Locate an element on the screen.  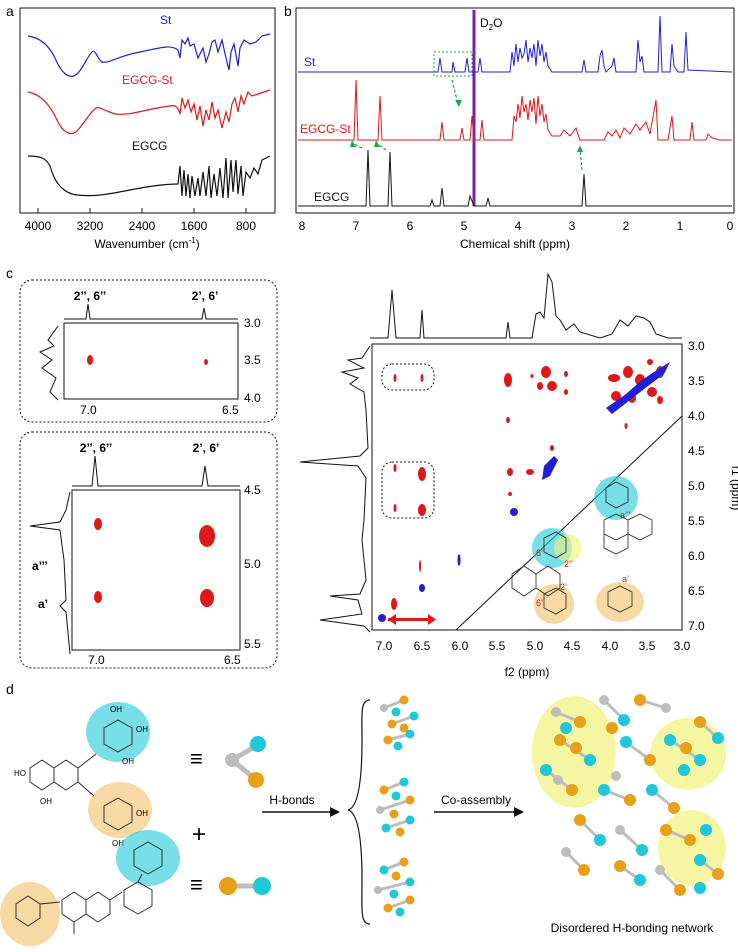
st-ball-cyan is located at coordinates (262, 886).